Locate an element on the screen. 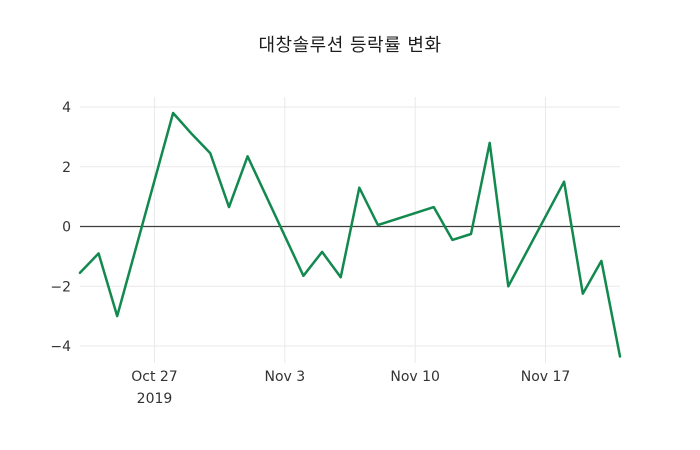 The height and width of the screenshot is (450, 700). x-tick-label: 2019 is located at coordinates (155, 399).